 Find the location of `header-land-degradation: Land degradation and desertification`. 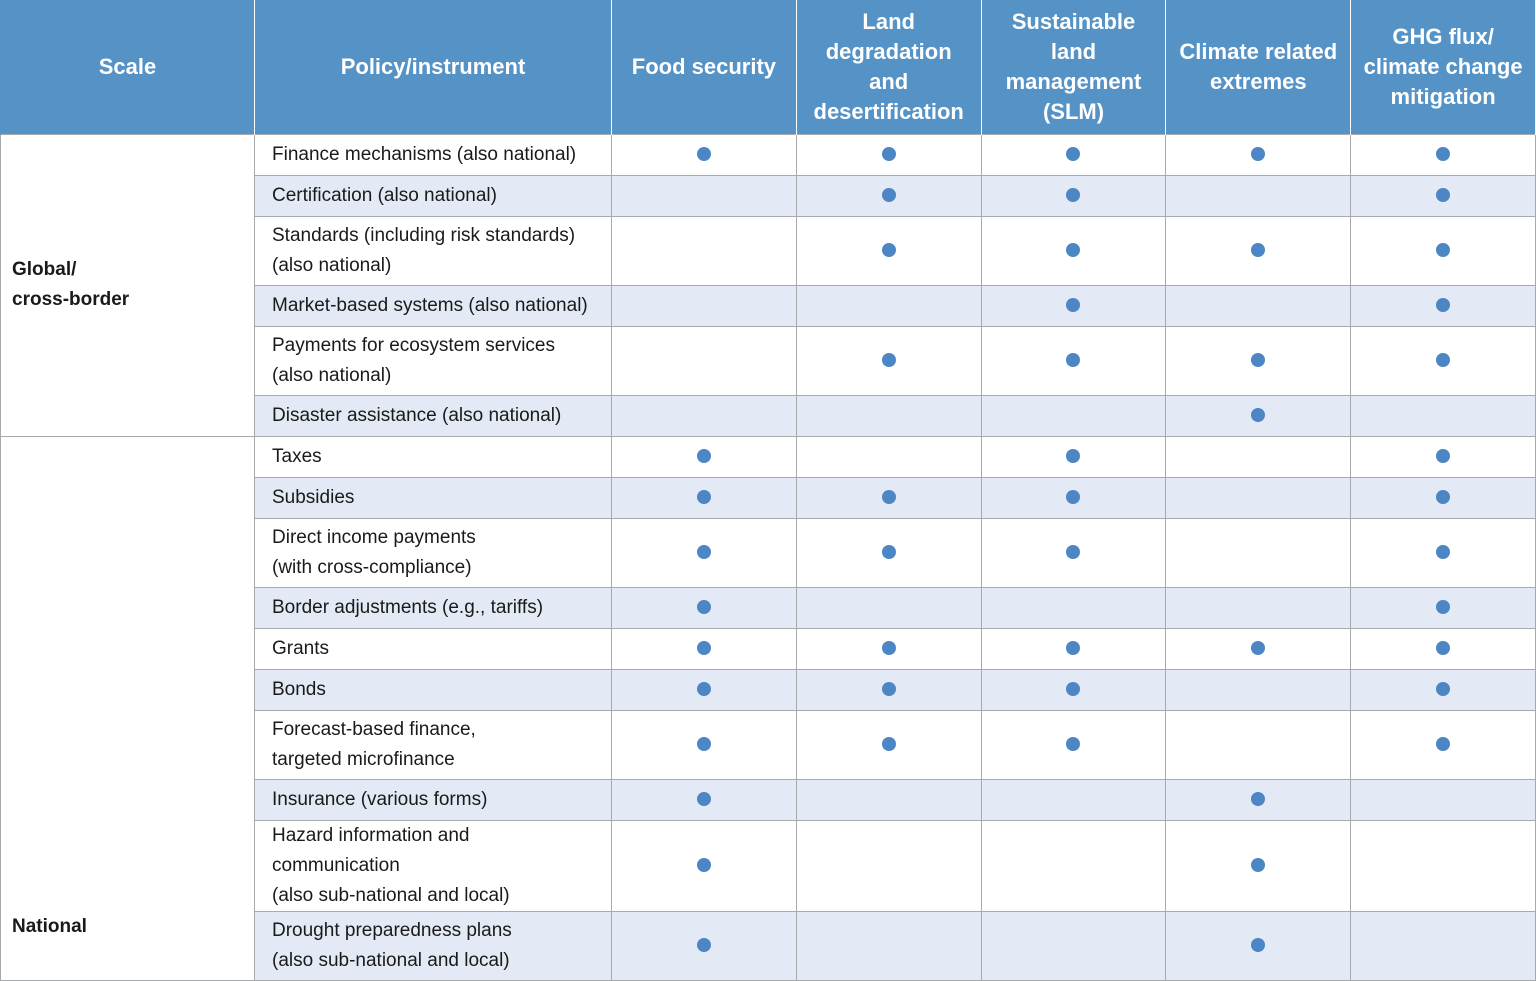

header-land-degradation: Land degradation and desertification is located at coordinates (888, 67).